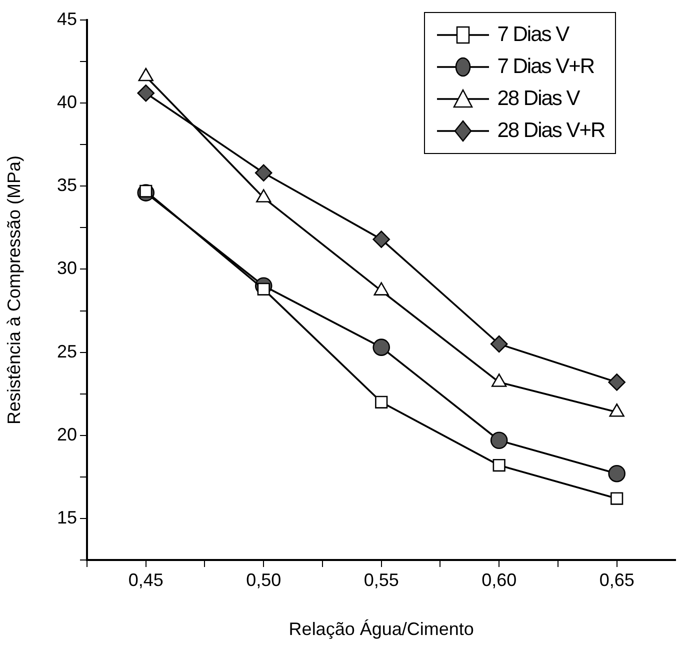  What do you see at coordinates (616, 580) in the screenshot?
I see `x-tick-label: 0,65` at bounding box center [616, 580].